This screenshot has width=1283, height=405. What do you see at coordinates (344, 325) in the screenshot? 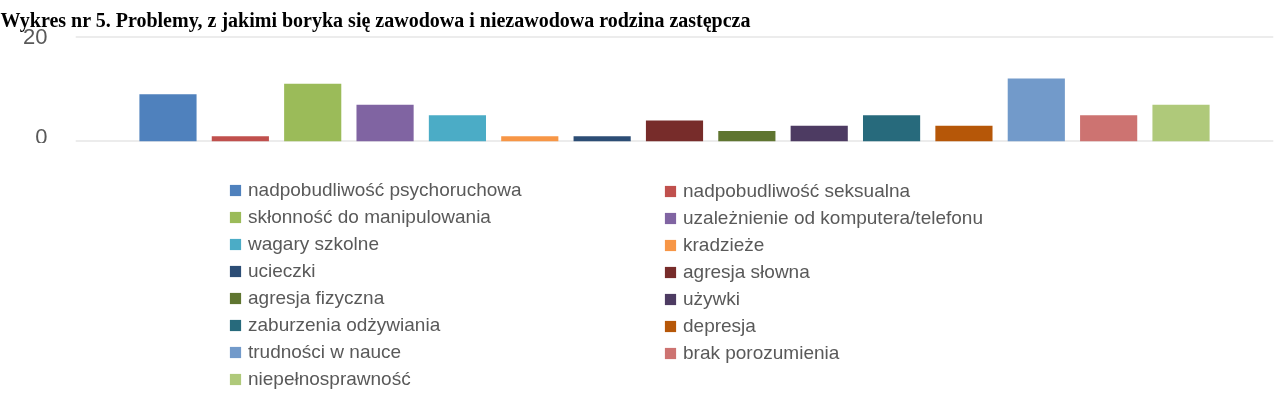
I see `legend-label: zaburzenia odżywiania` at bounding box center [344, 325].